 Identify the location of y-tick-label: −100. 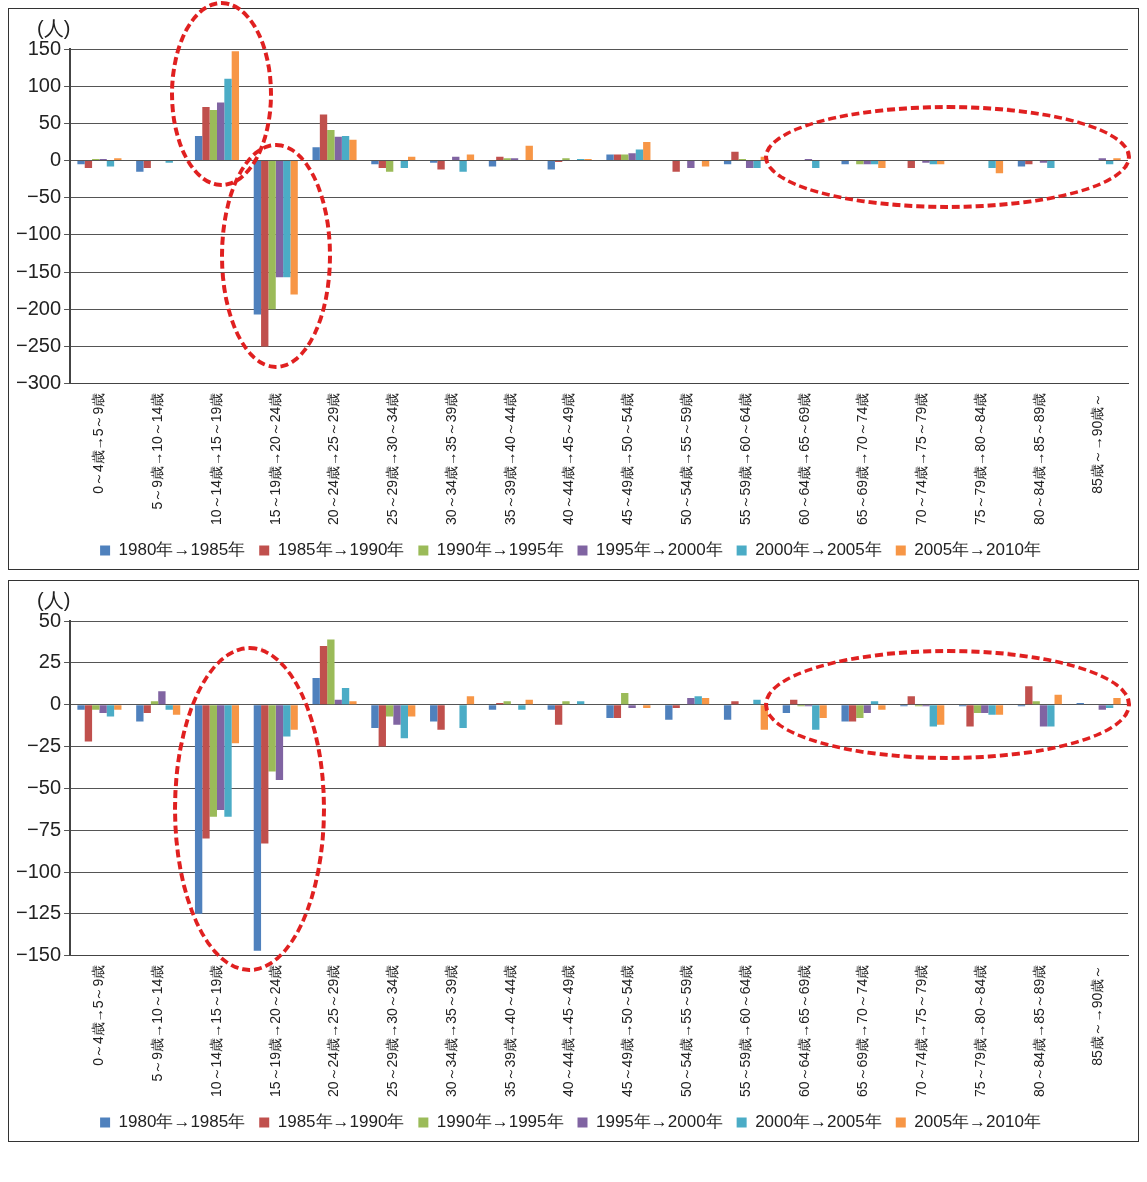
(38, 233).